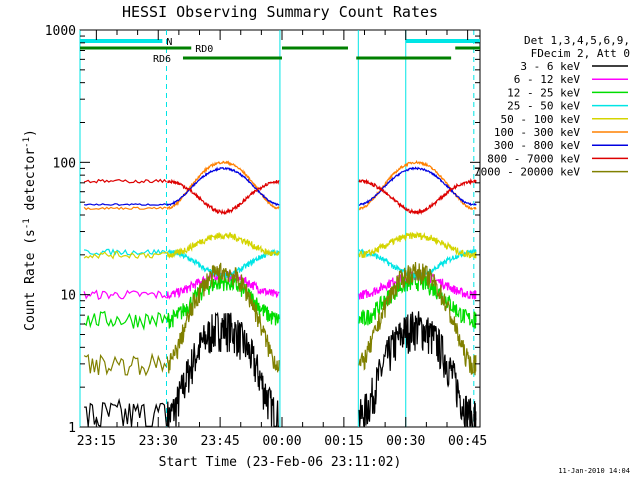  What do you see at coordinates (537, 132) in the screenshot?
I see `legend-label-5: 100 - 300 keV` at bounding box center [537, 132].